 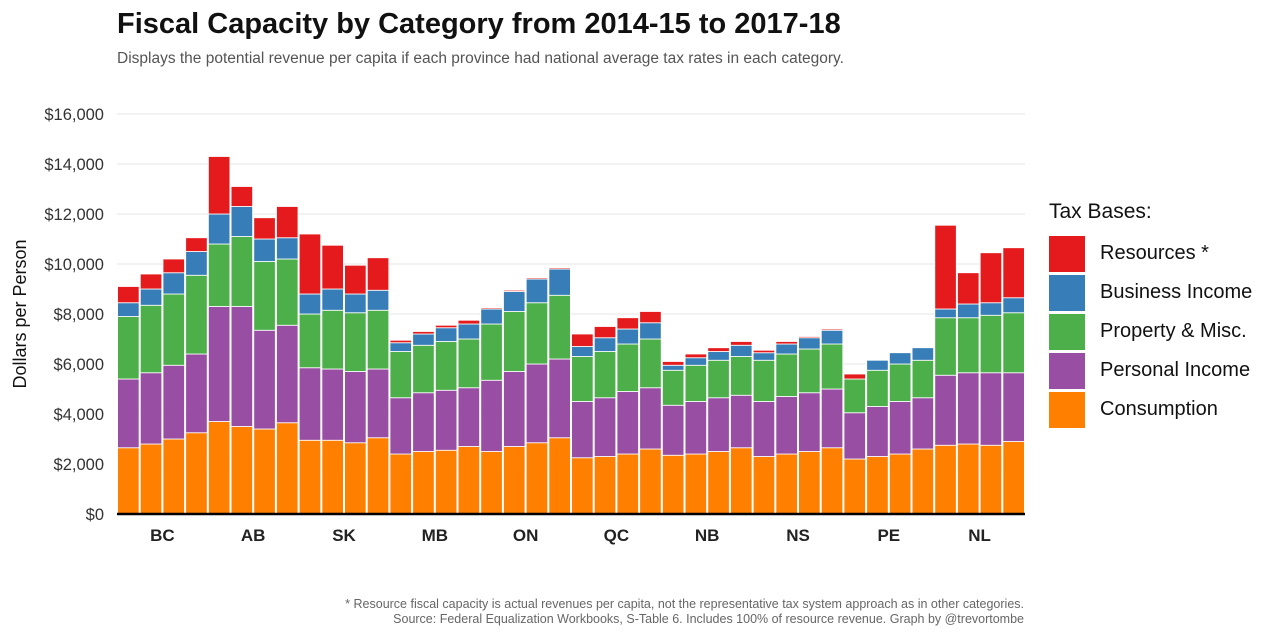 I want to click on x-tick-label: QC, so click(x=617, y=535).